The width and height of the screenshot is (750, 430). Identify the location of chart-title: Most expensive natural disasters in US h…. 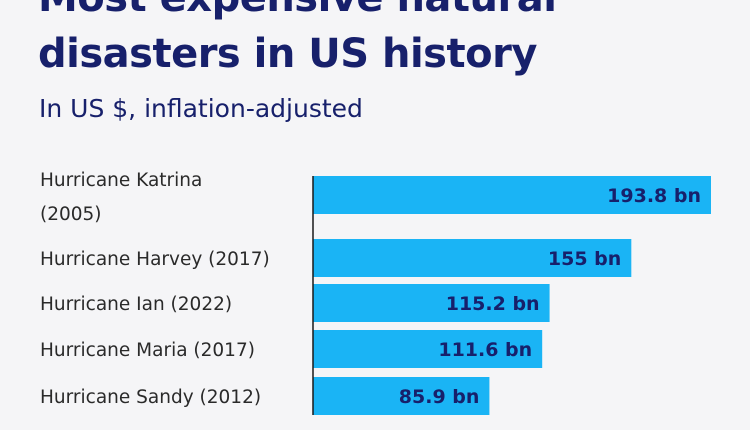
(297, 38).